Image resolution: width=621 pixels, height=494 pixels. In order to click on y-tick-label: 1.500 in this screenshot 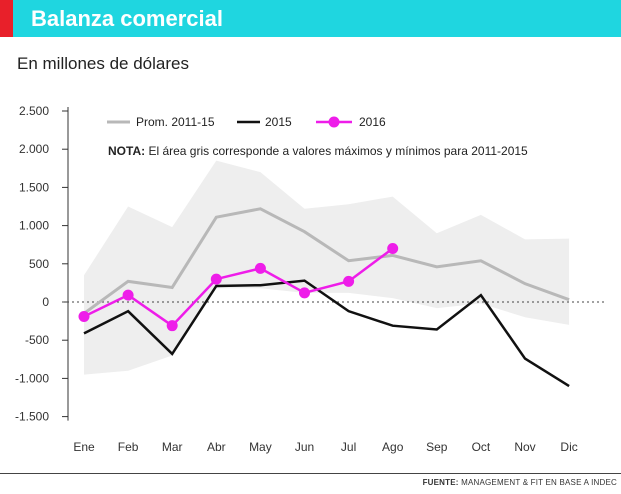, I will do `click(34, 187)`.